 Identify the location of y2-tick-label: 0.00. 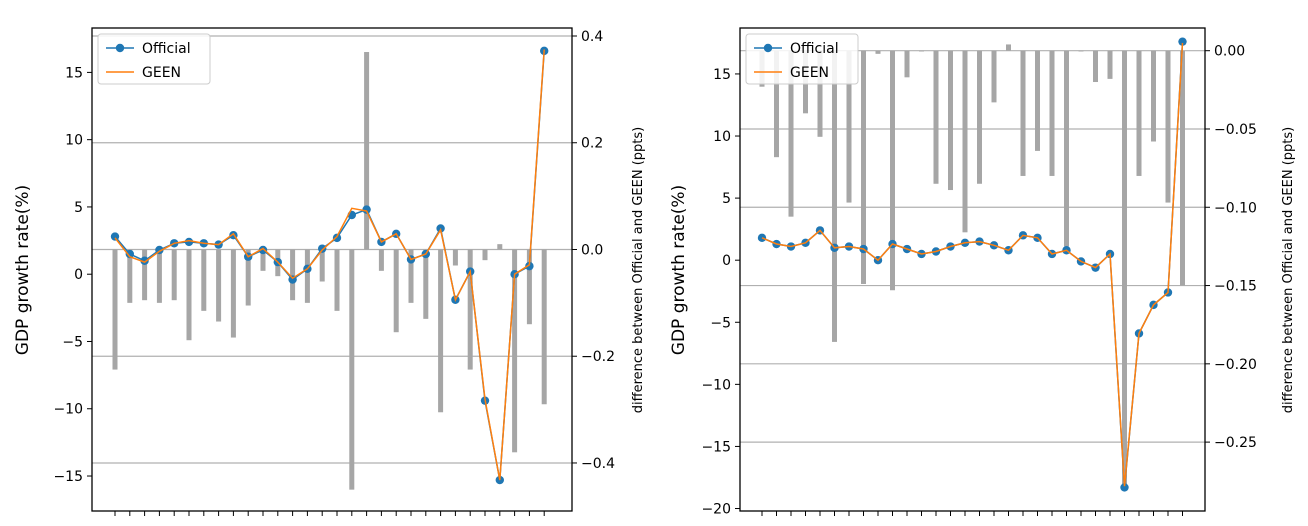
(1229, 52).